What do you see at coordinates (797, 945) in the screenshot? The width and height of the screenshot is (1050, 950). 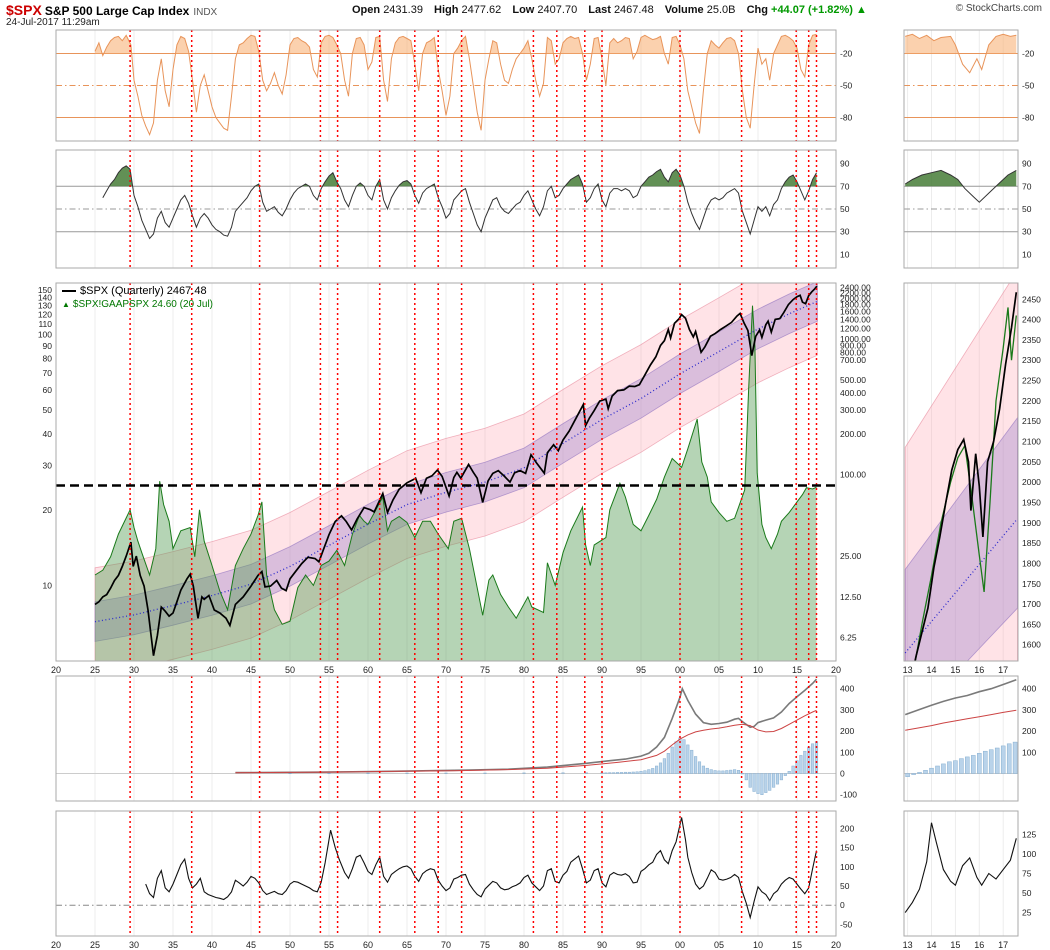 I see `axis-tick-label: 15` at bounding box center [797, 945].